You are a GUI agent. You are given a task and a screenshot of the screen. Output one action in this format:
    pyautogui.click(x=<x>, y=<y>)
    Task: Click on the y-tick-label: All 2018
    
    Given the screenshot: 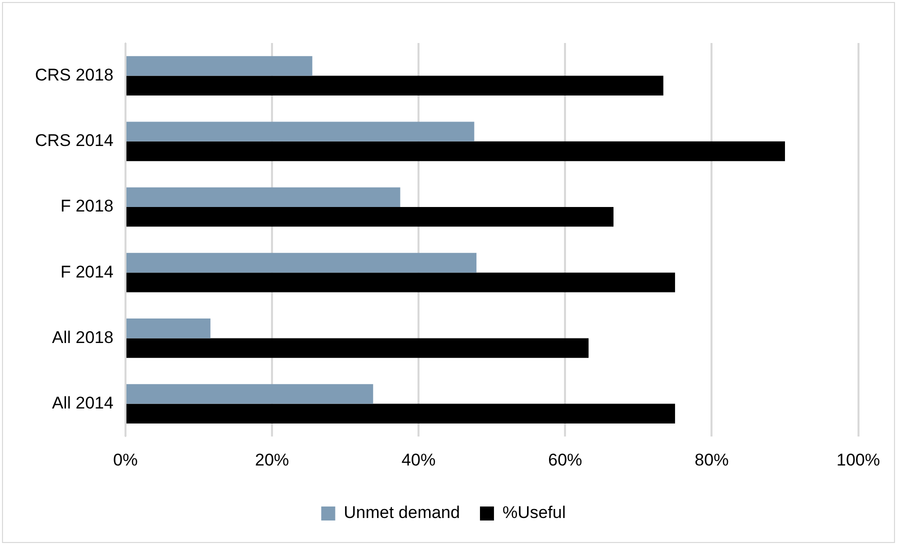 What is the action you would take?
    pyautogui.click(x=83, y=337)
    